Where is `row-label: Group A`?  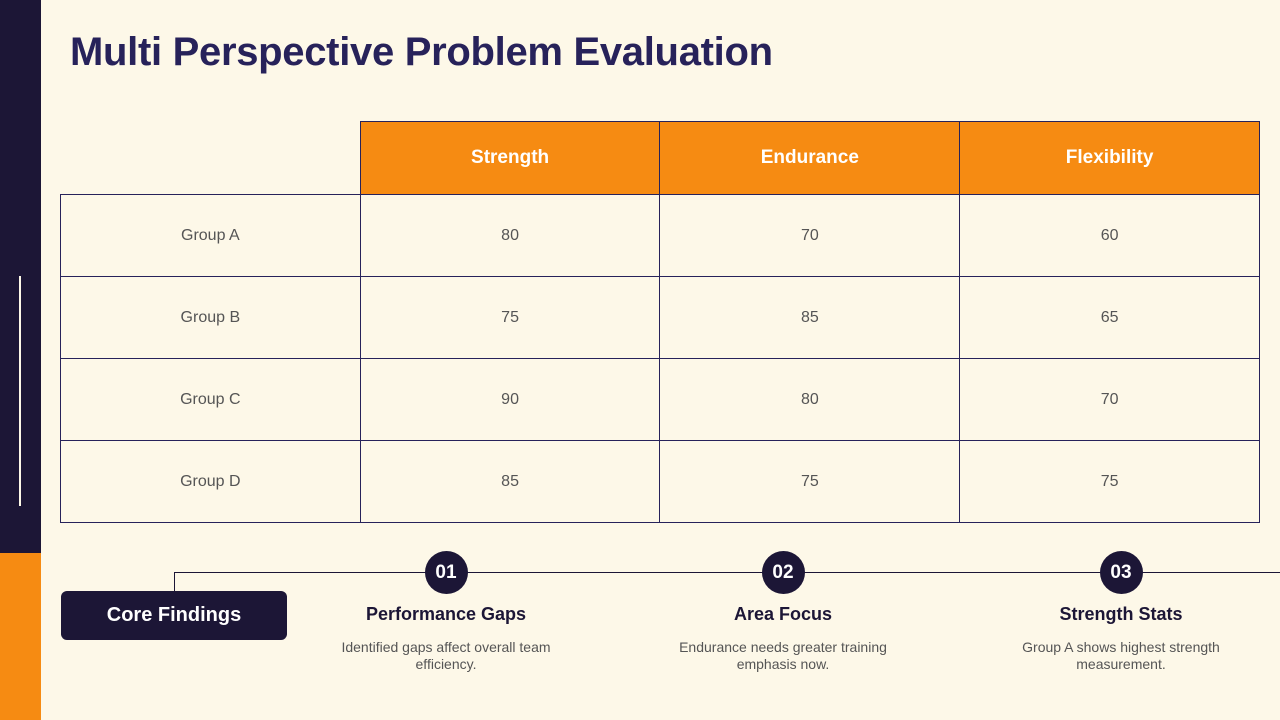 row-label: Group A is located at coordinates (210, 235).